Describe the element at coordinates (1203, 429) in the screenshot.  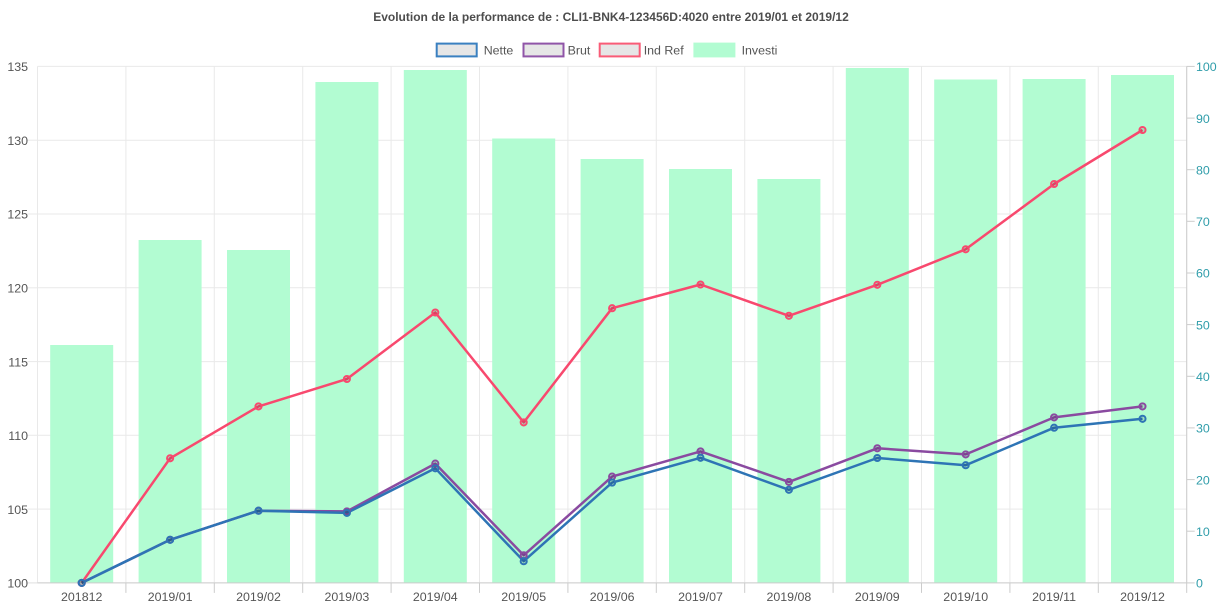
I see `svg-text: 30` at that location.